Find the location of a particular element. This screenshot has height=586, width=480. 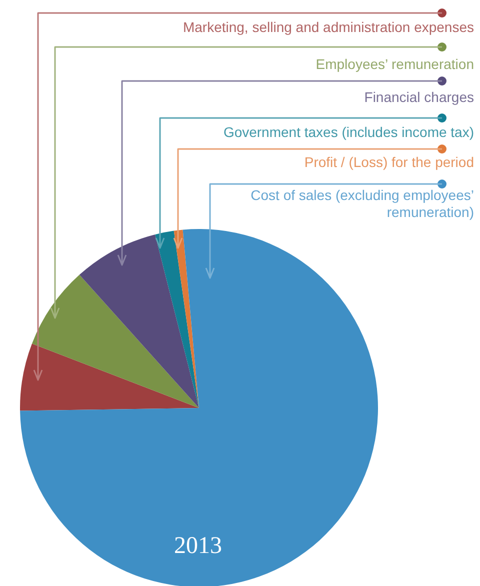

legend-label: Marketing, selling and administration expenses is located at coordinates (328, 27).